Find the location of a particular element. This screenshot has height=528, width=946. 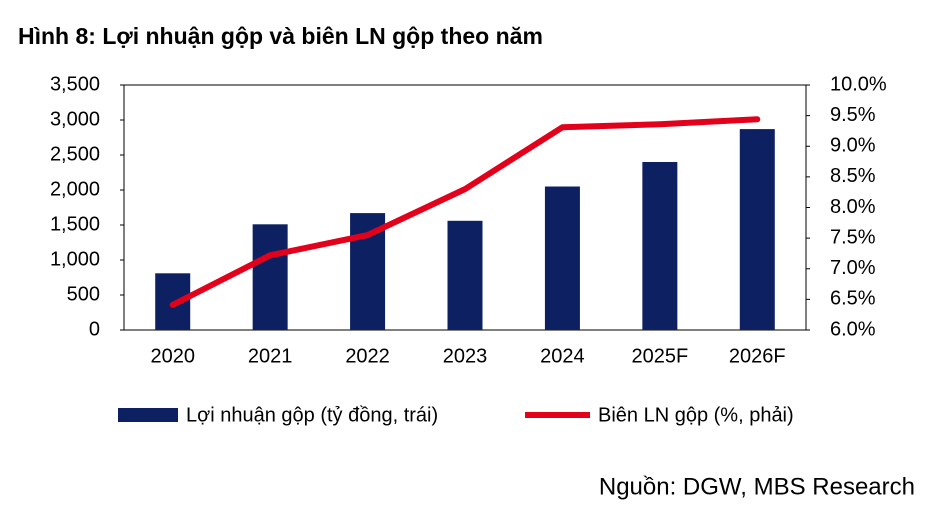

y2-tick-label: 9.0% is located at coordinates (853, 146).